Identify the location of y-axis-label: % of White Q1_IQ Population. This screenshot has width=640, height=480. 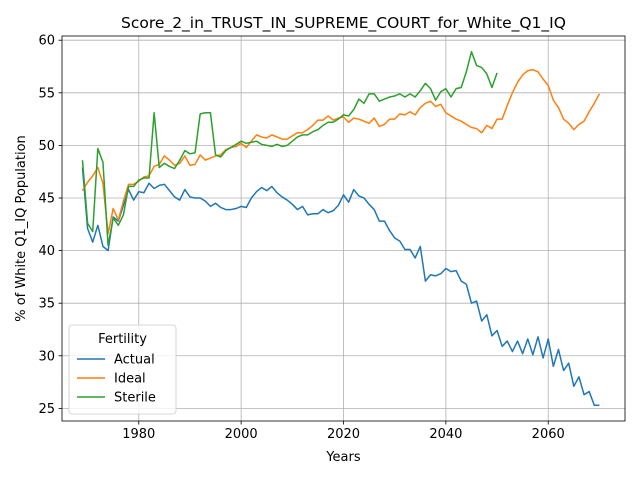
(21, 228).